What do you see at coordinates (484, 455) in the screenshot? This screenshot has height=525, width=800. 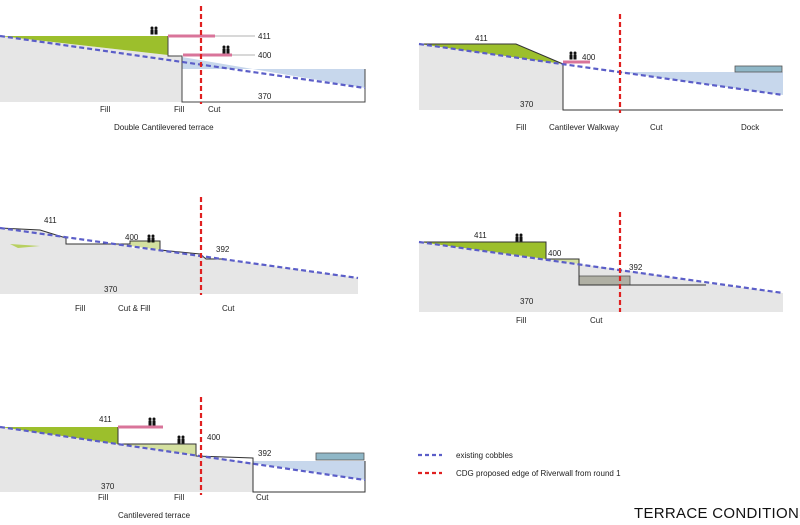 I see `legend-label: existing cobbles` at bounding box center [484, 455].